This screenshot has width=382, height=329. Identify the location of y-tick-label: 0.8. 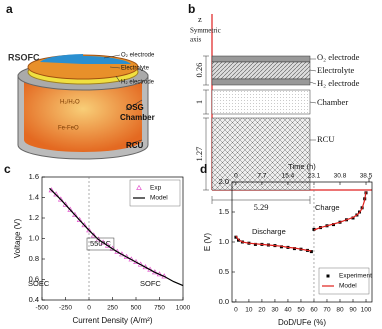
(34, 258).